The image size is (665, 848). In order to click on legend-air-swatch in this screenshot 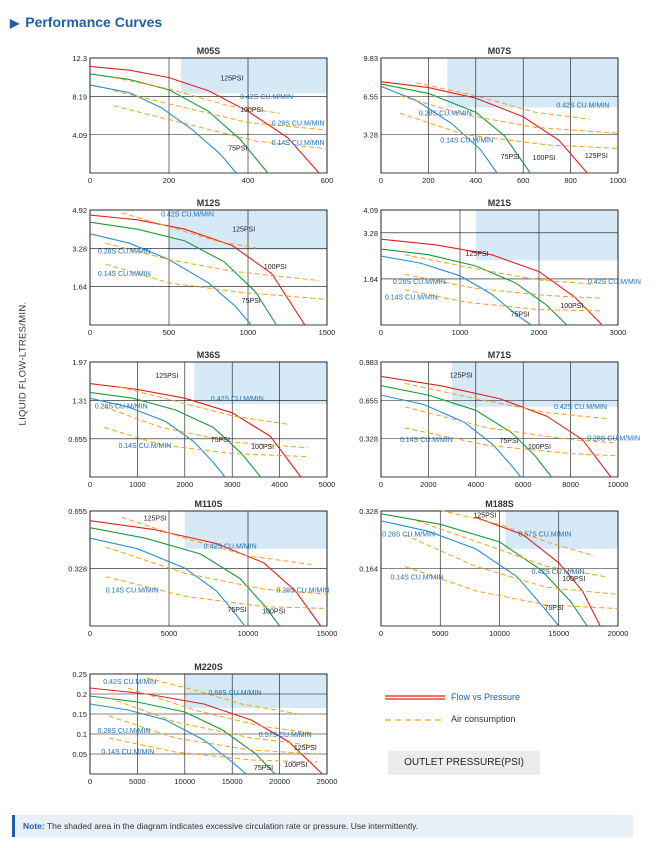, I will do `click(415, 720)`.